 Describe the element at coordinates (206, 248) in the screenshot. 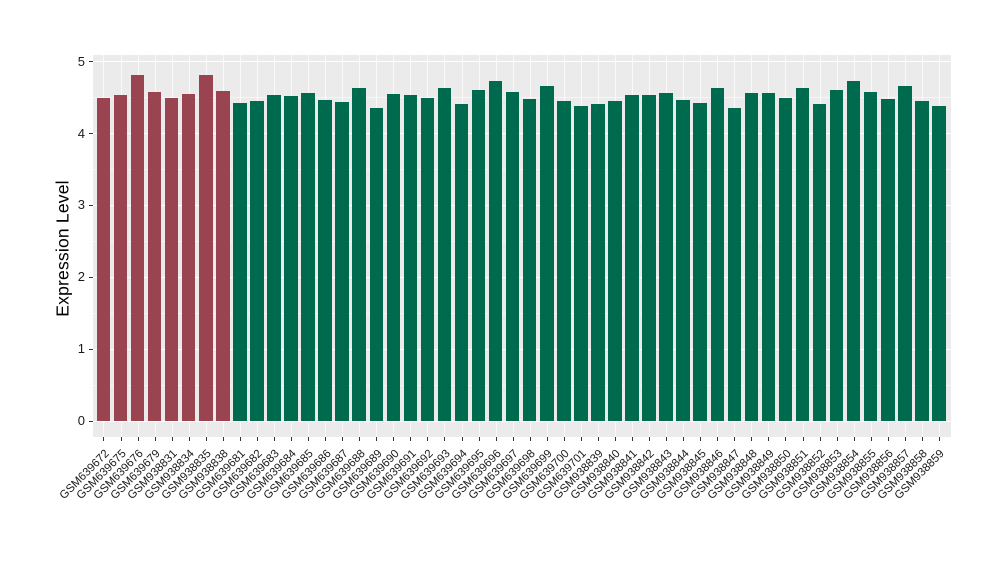

I see `bar-GSM938835` at that location.